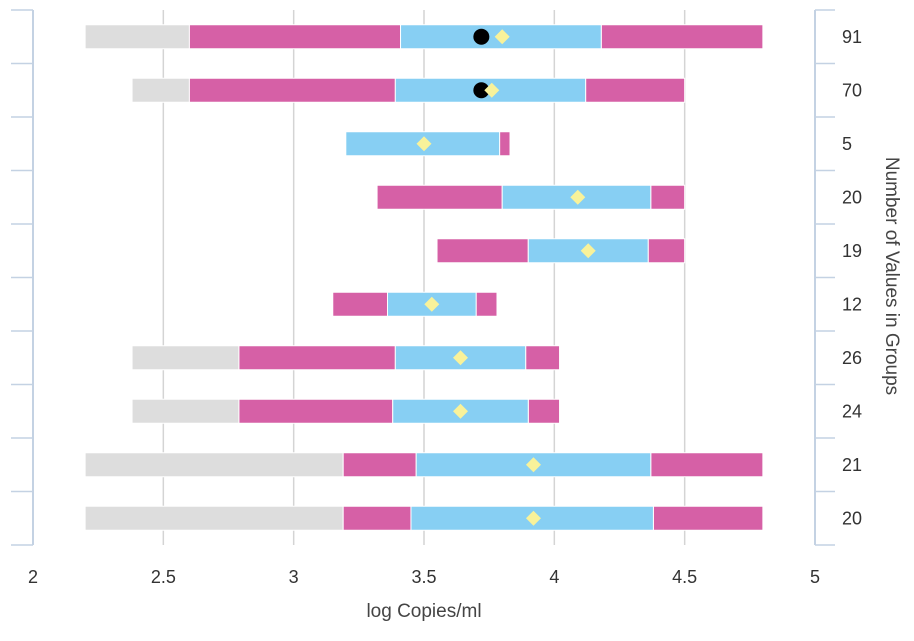  What do you see at coordinates (852, 358) in the screenshot?
I see `count-label-6: 26` at bounding box center [852, 358].